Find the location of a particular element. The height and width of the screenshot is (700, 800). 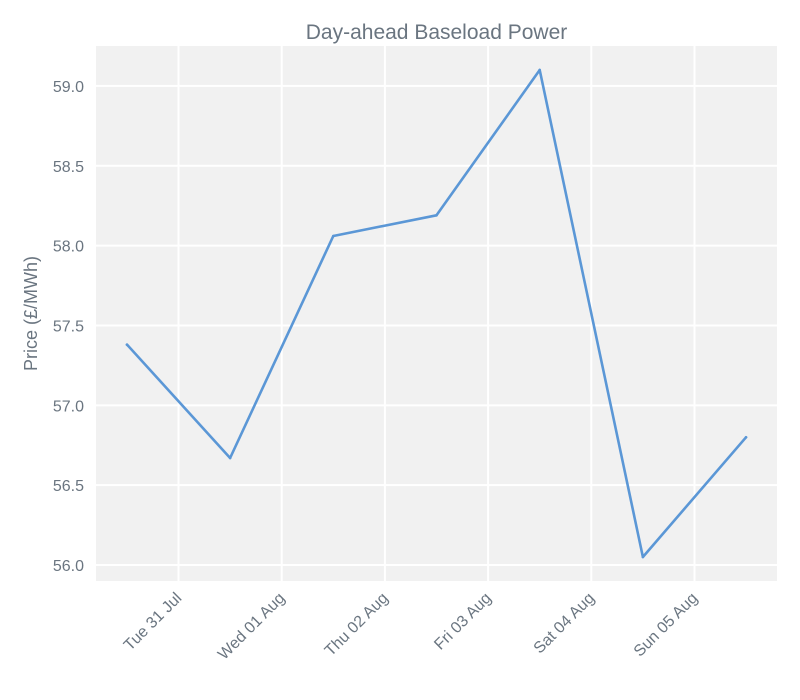

y-tick-label: 58.5 is located at coordinates (68, 167).